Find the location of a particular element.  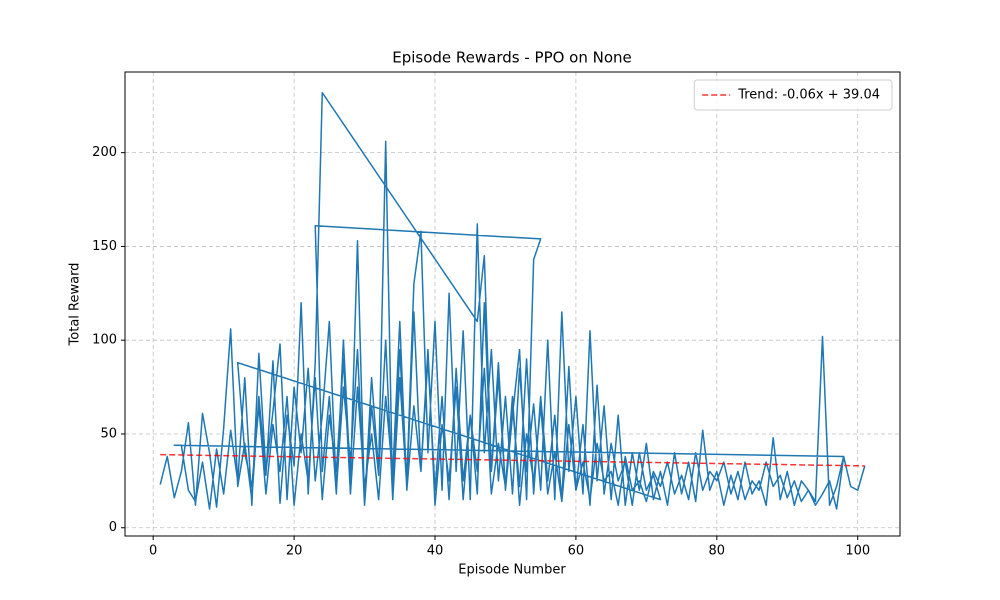

y-axis-label: Total Reward is located at coordinates (75, 305).